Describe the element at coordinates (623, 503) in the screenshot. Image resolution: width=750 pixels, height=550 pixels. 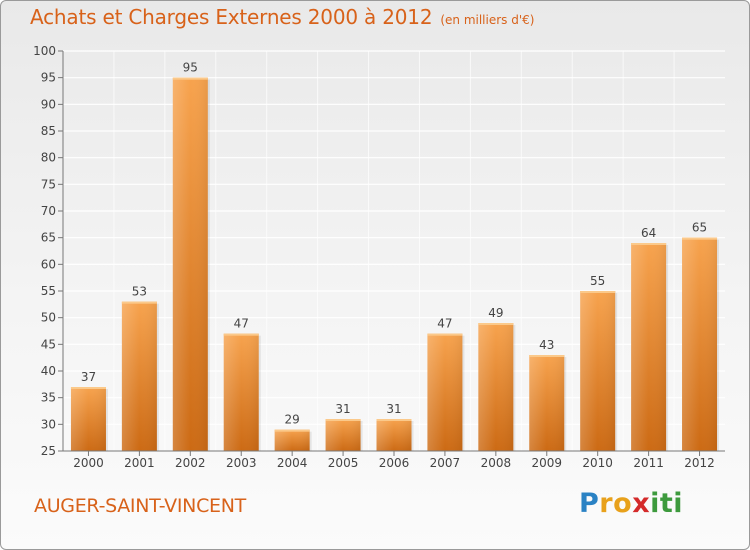
I see `logo-letter: o` at that location.